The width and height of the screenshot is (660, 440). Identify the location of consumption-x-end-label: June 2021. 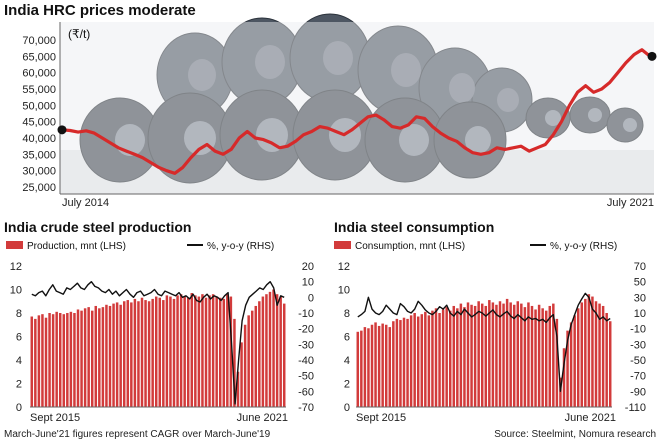
(590, 418).